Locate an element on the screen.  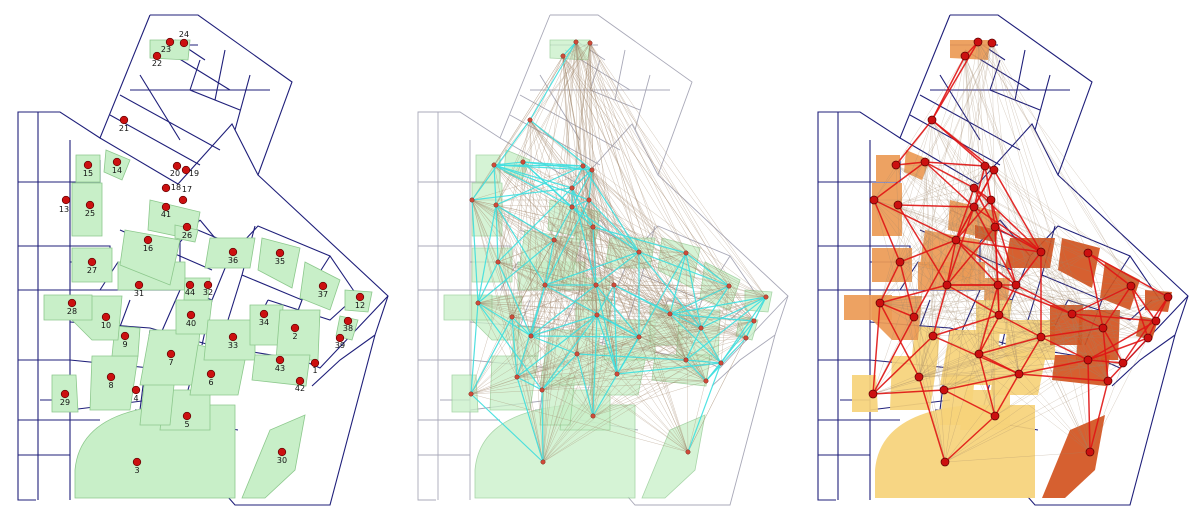
node-label: 6 is located at coordinates (210, 382).